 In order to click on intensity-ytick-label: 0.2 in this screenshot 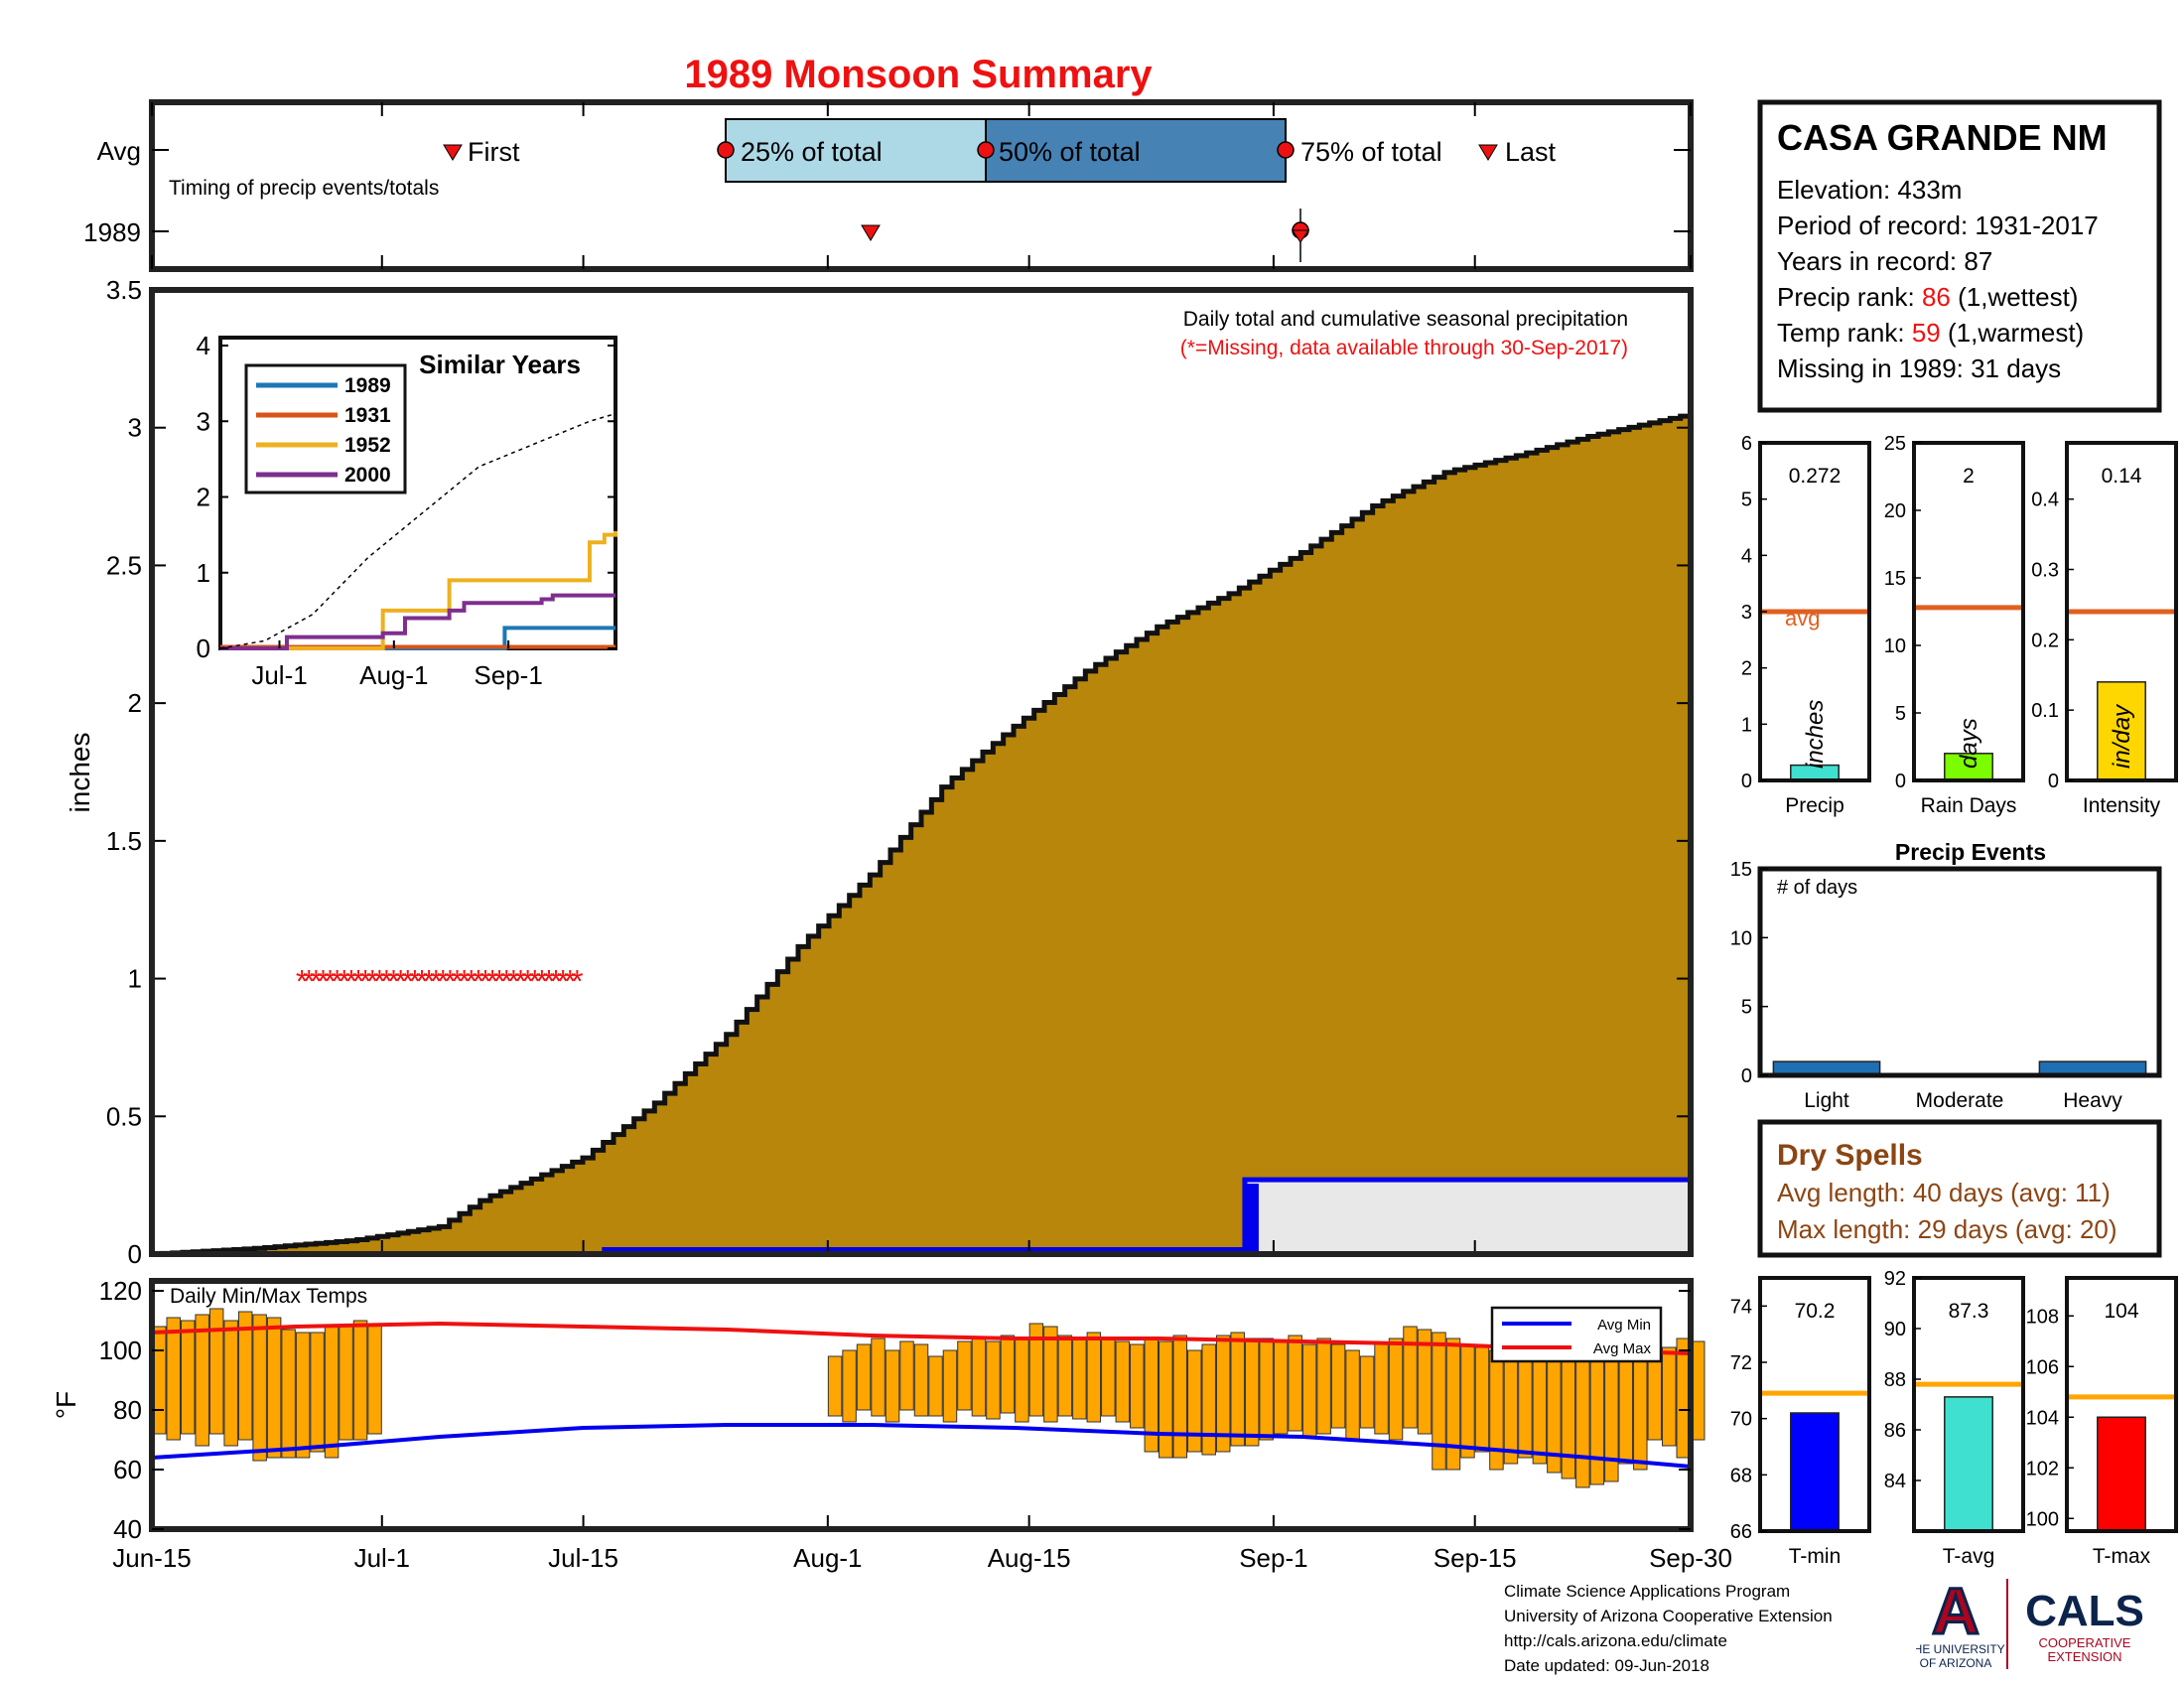, I will do `click(2045, 640)`.